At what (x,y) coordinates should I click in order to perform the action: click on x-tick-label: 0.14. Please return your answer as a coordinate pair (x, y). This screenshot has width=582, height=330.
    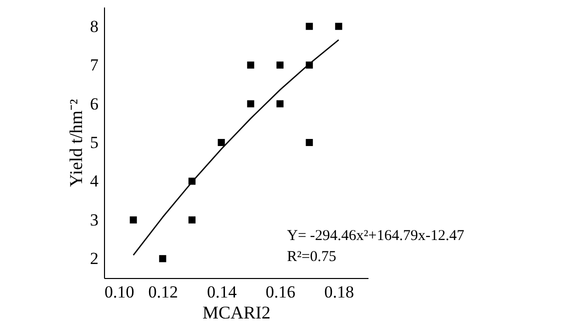
    Looking at the image, I should click on (222, 292).